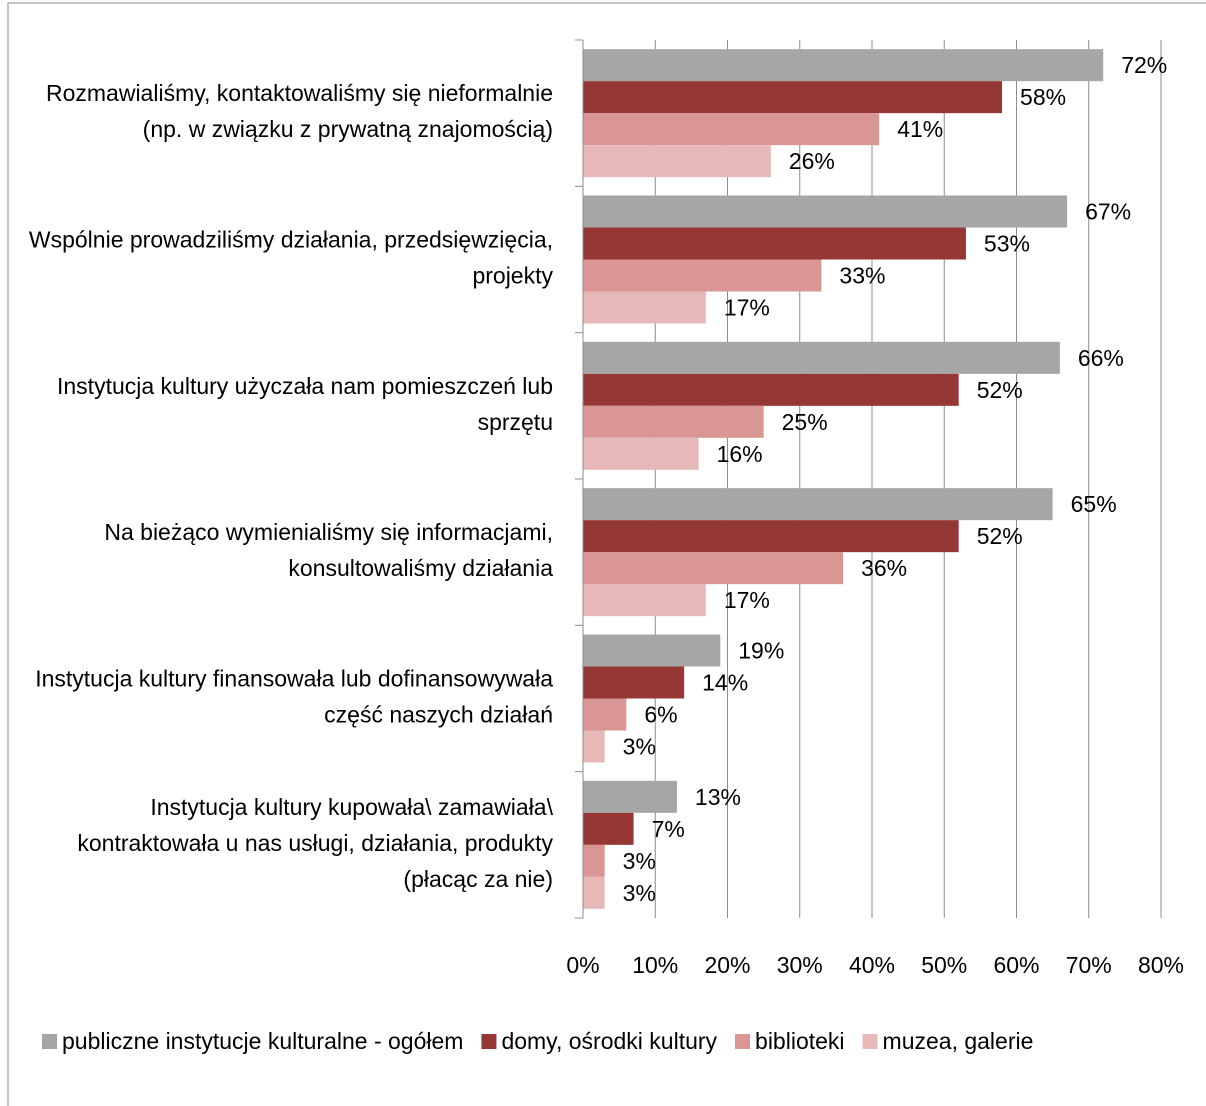 This screenshot has width=1206, height=1106. Describe the element at coordinates (958, 1041) in the screenshot. I see `legend-label: muzea, galerie` at that location.